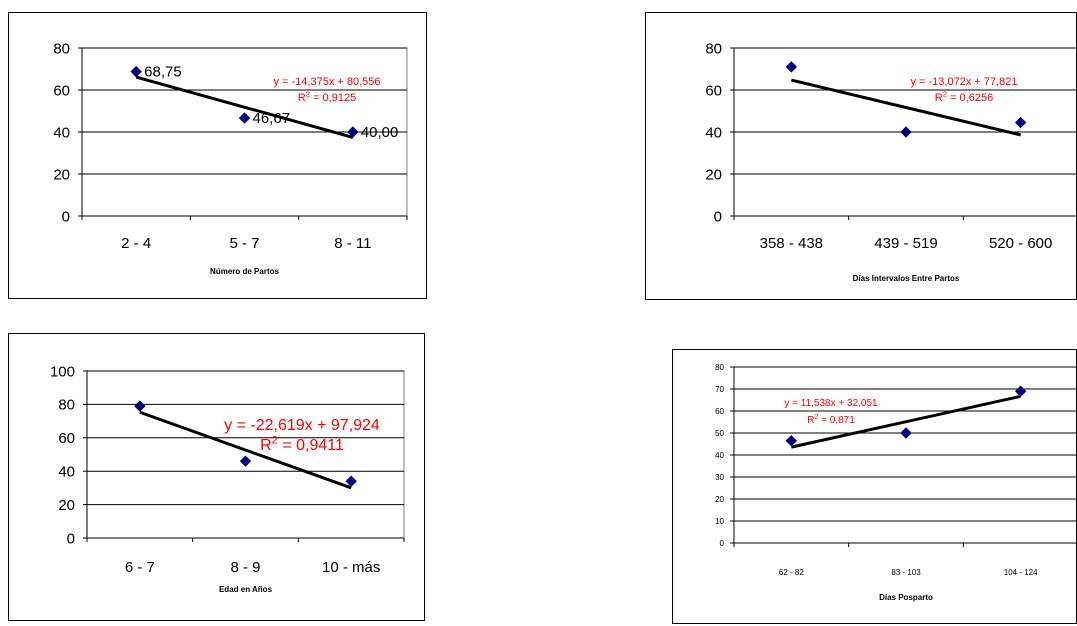 Image resolution: width=1077 pixels, height=626 pixels. Describe the element at coordinates (906, 278) in the screenshot. I see `x-axis-title: Días Intervalos Entre Partos` at that location.